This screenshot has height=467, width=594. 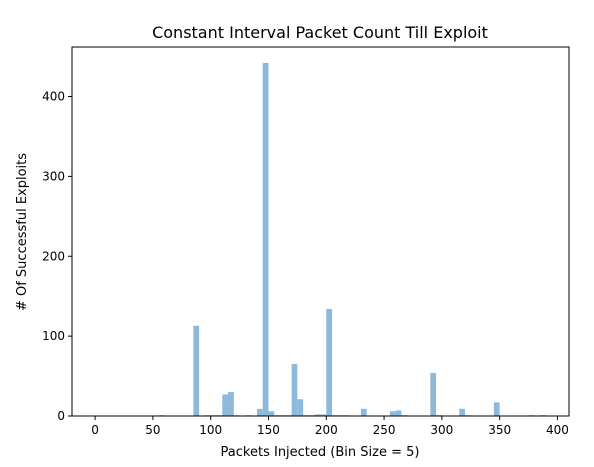 I want to click on x-tick-label: 100, so click(x=210, y=430).